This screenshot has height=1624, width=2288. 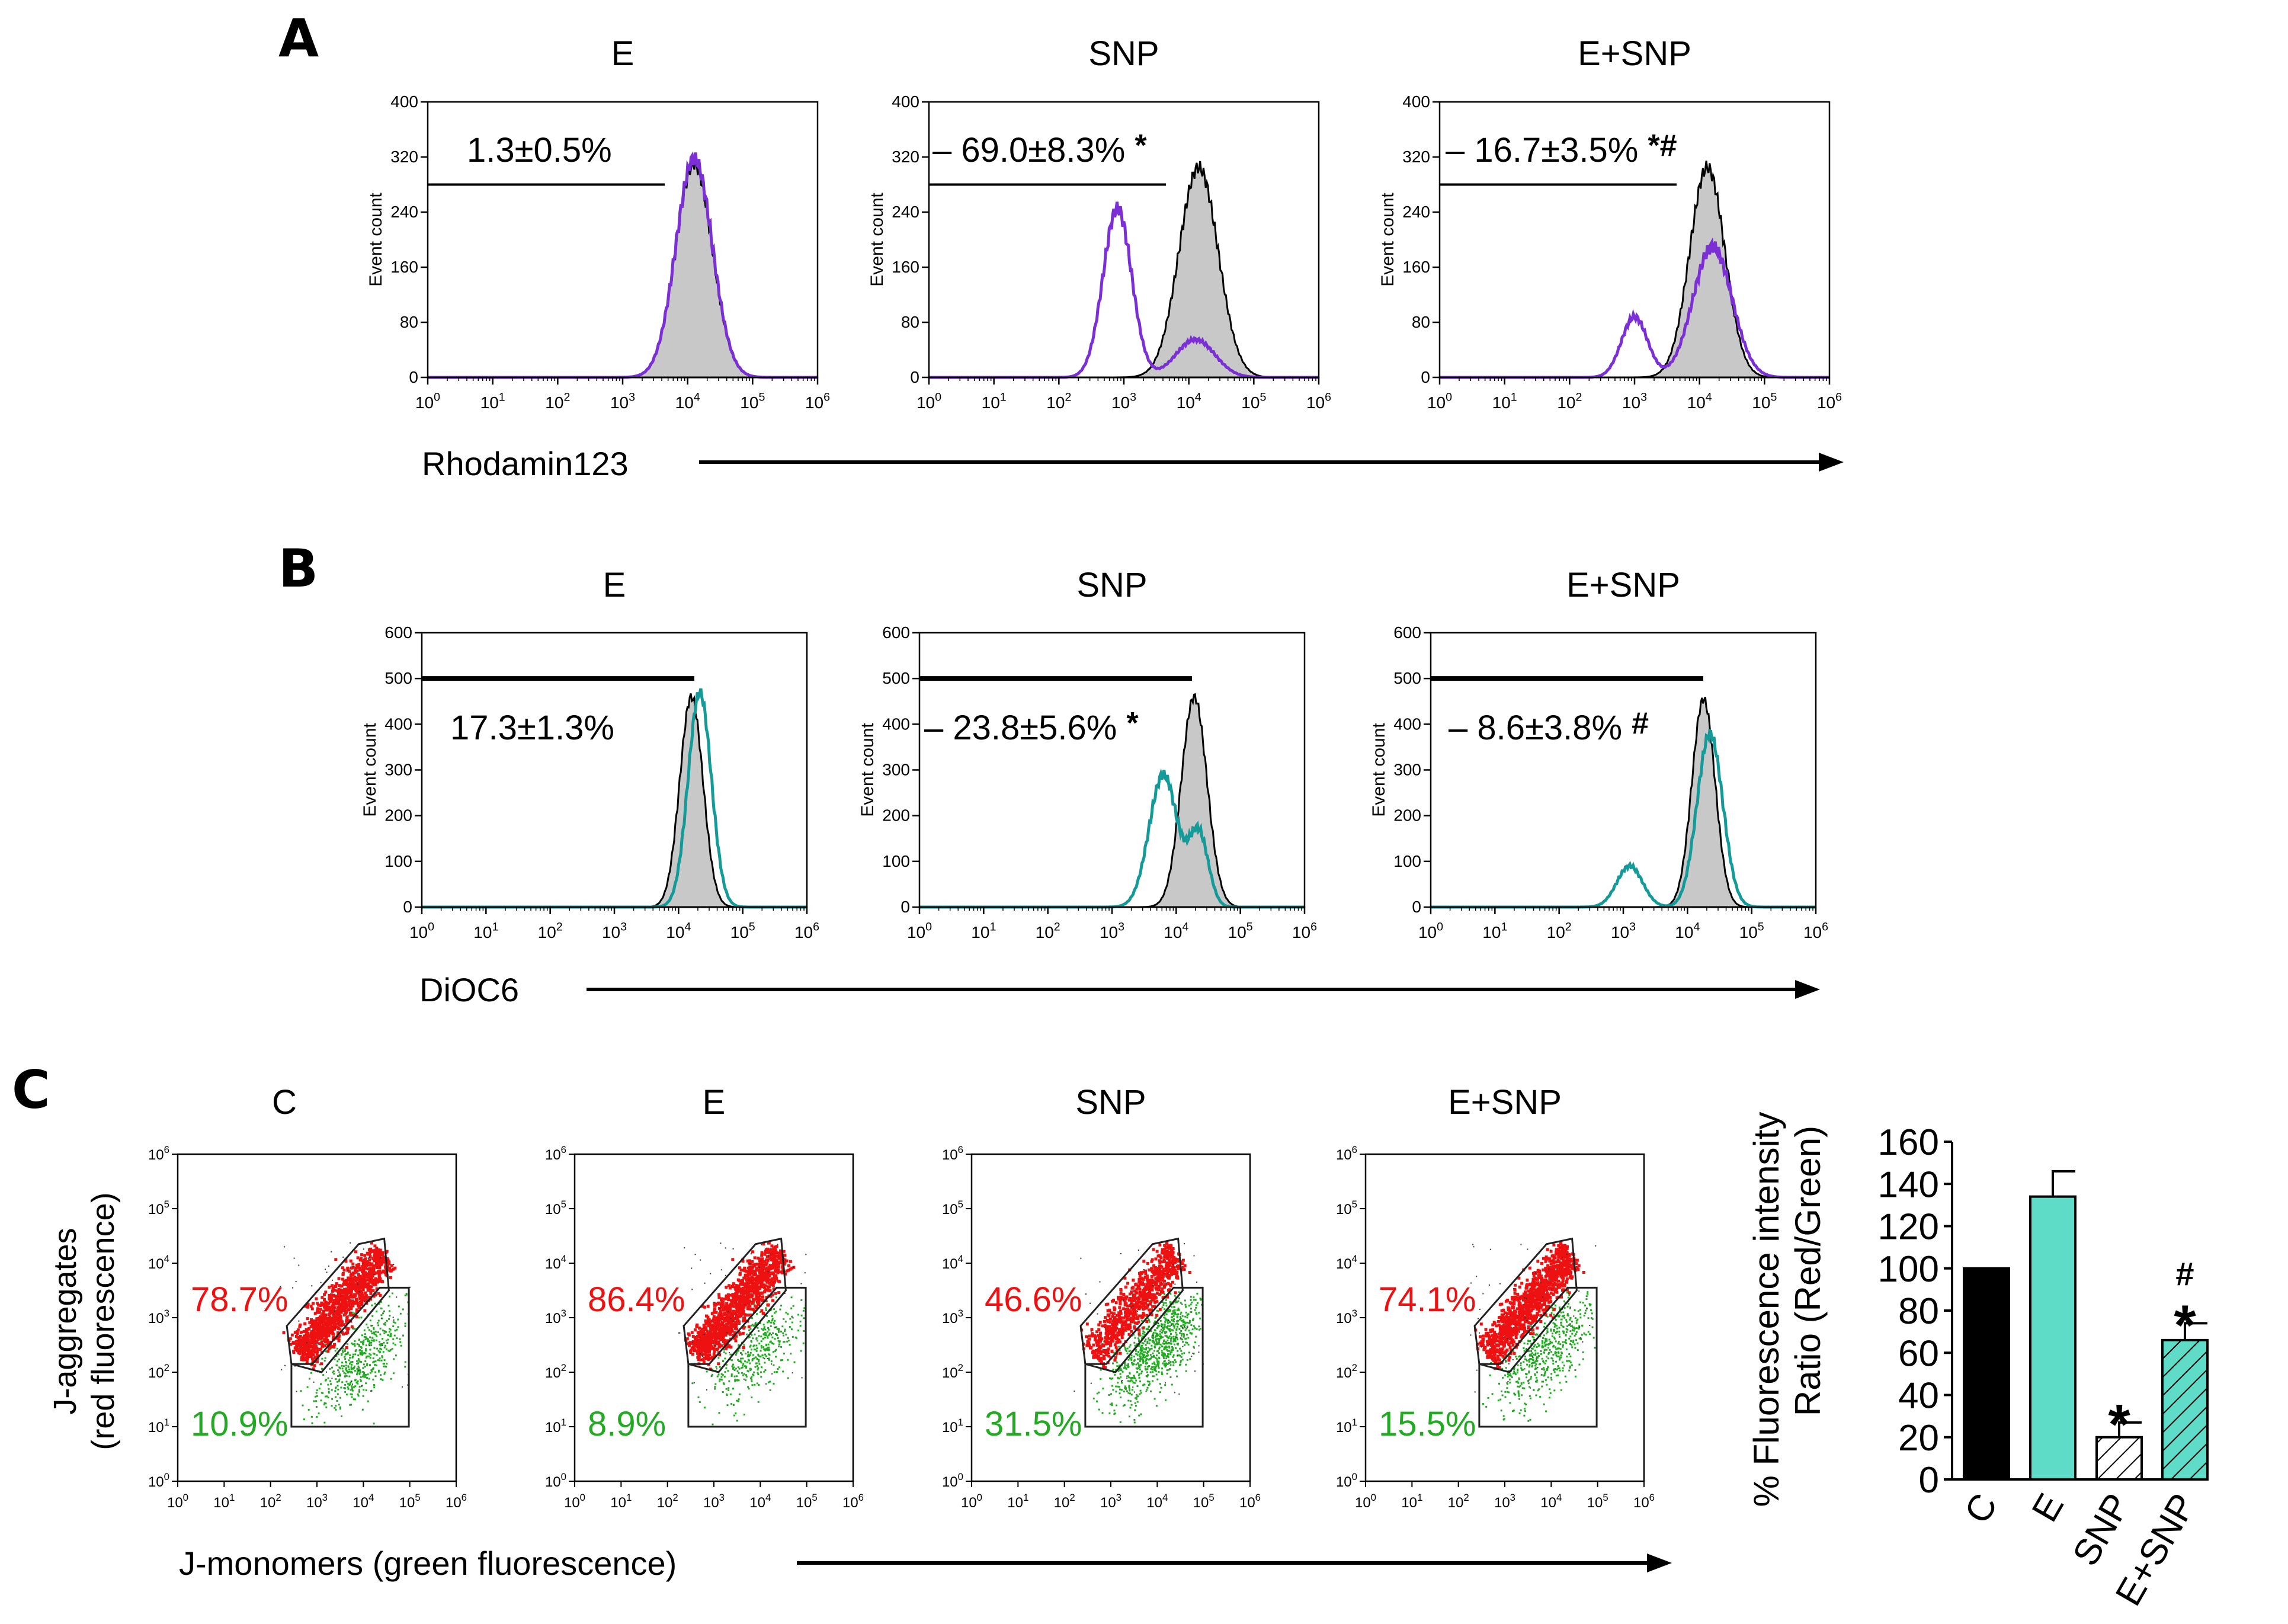 I want to click on scatter-title: E+SNP, so click(x=1505, y=1102).